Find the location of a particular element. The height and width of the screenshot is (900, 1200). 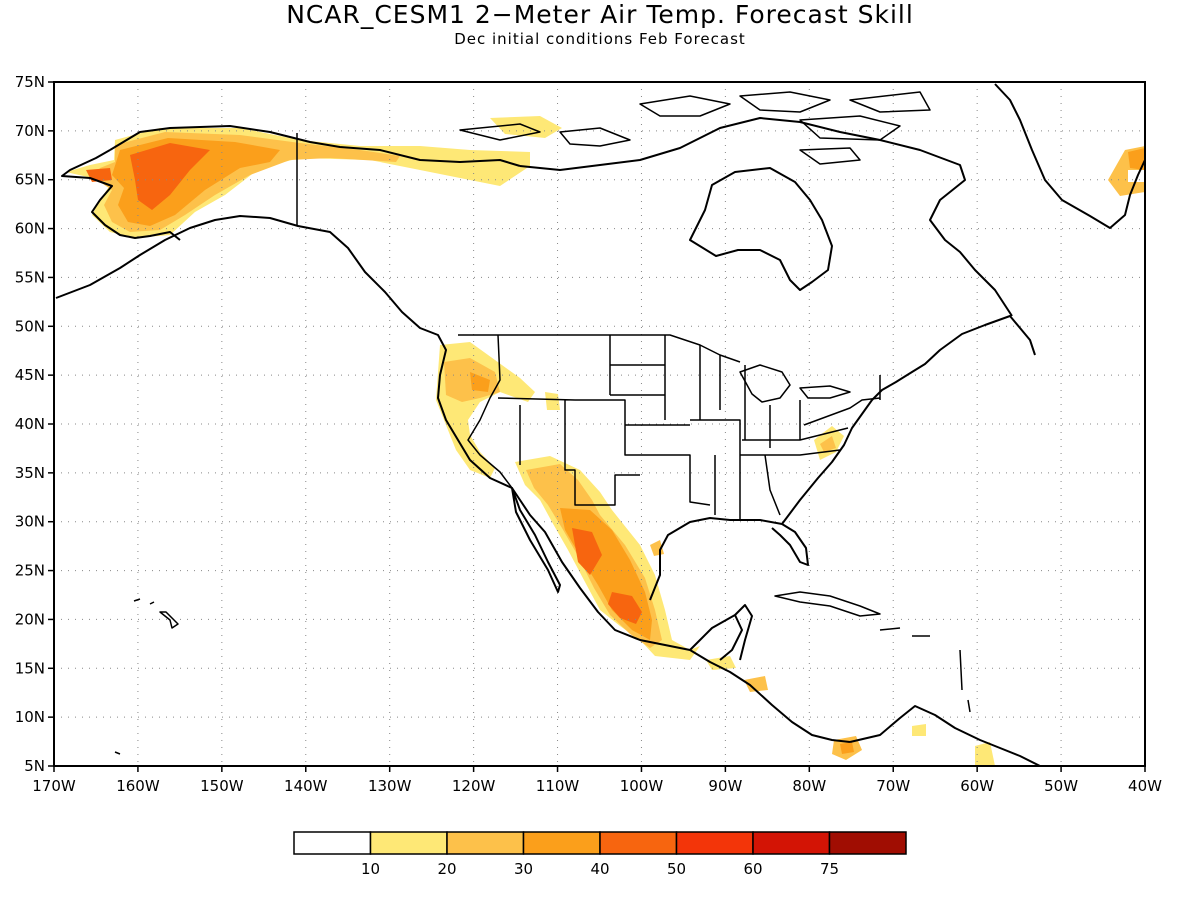

legend-label: 60 is located at coordinates (752, 869).